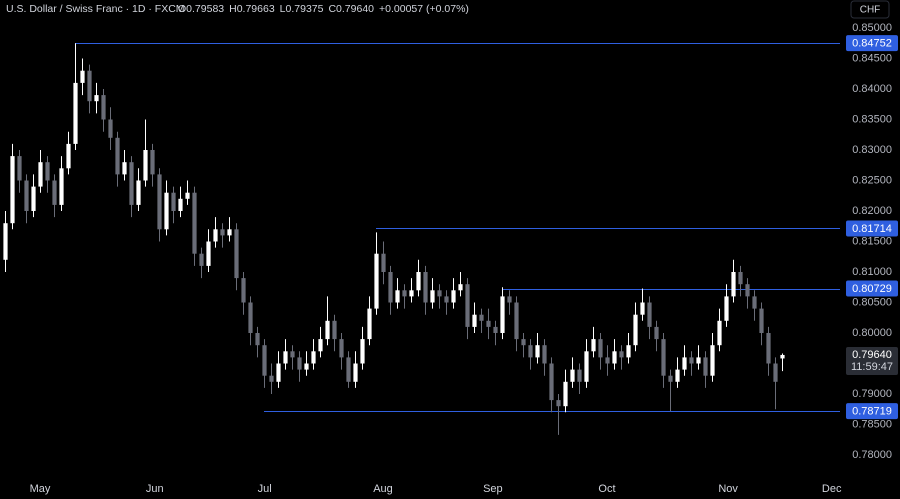  Describe the element at coordinates (872, 333) in the screenshot. I see `y-tick-label: 0.80000` at that location.